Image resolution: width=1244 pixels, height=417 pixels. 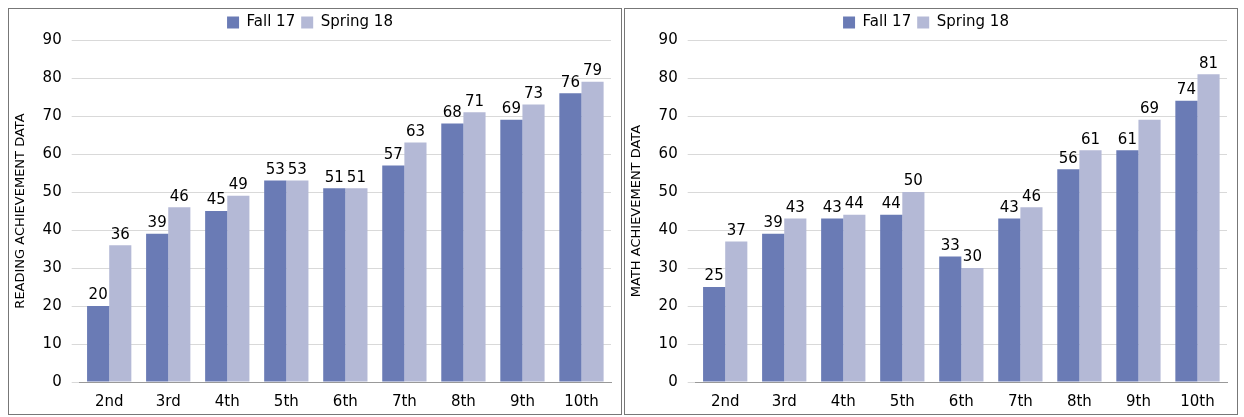 I want to click on y-tick-label: 90, so click(x=52, y=38).